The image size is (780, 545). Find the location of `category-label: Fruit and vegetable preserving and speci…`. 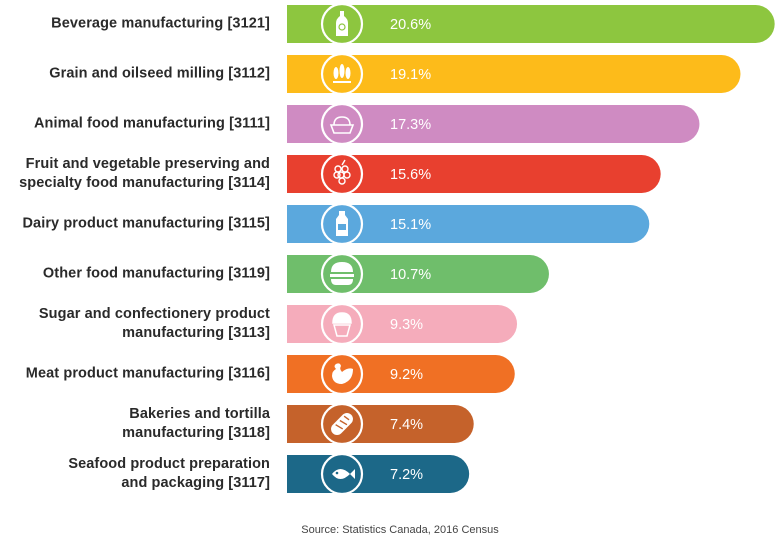

category-label: Fruit and vegetable preserving and speci… is located at coordinates (144, 173).